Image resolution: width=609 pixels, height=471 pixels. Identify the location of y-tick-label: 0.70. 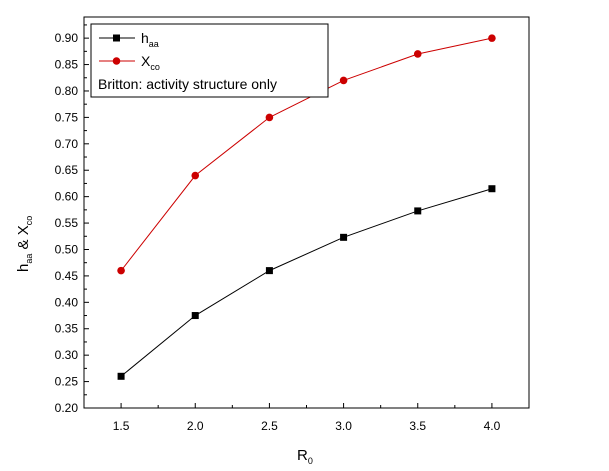
(67, 144).